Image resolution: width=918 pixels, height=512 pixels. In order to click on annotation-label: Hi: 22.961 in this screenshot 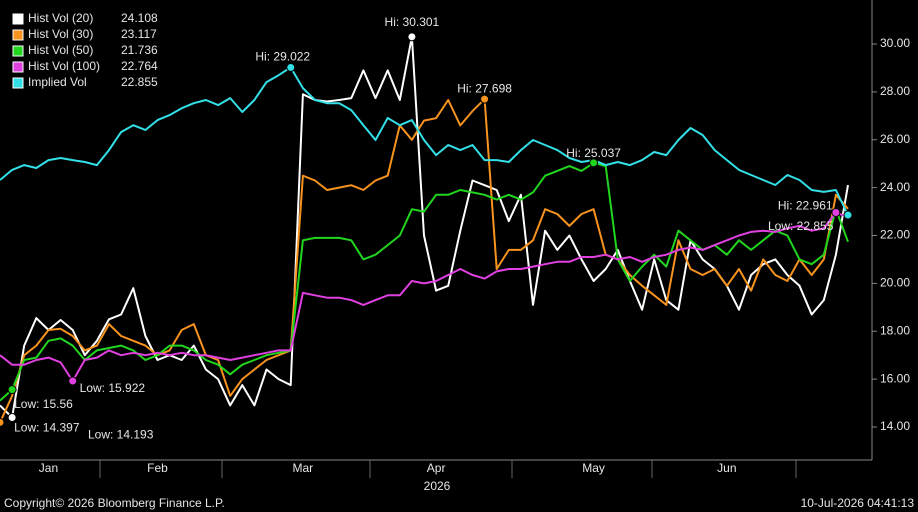, I will do `click(805, 206)`.